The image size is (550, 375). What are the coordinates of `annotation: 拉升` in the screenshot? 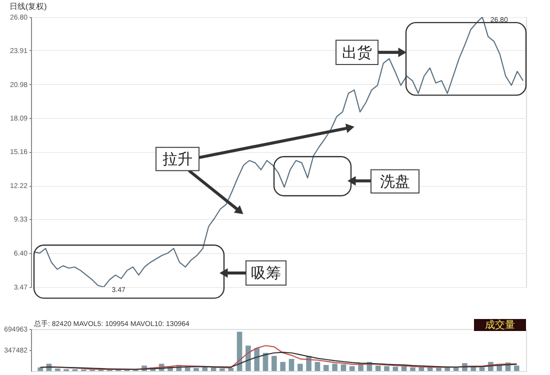 It's located at (177, 159).